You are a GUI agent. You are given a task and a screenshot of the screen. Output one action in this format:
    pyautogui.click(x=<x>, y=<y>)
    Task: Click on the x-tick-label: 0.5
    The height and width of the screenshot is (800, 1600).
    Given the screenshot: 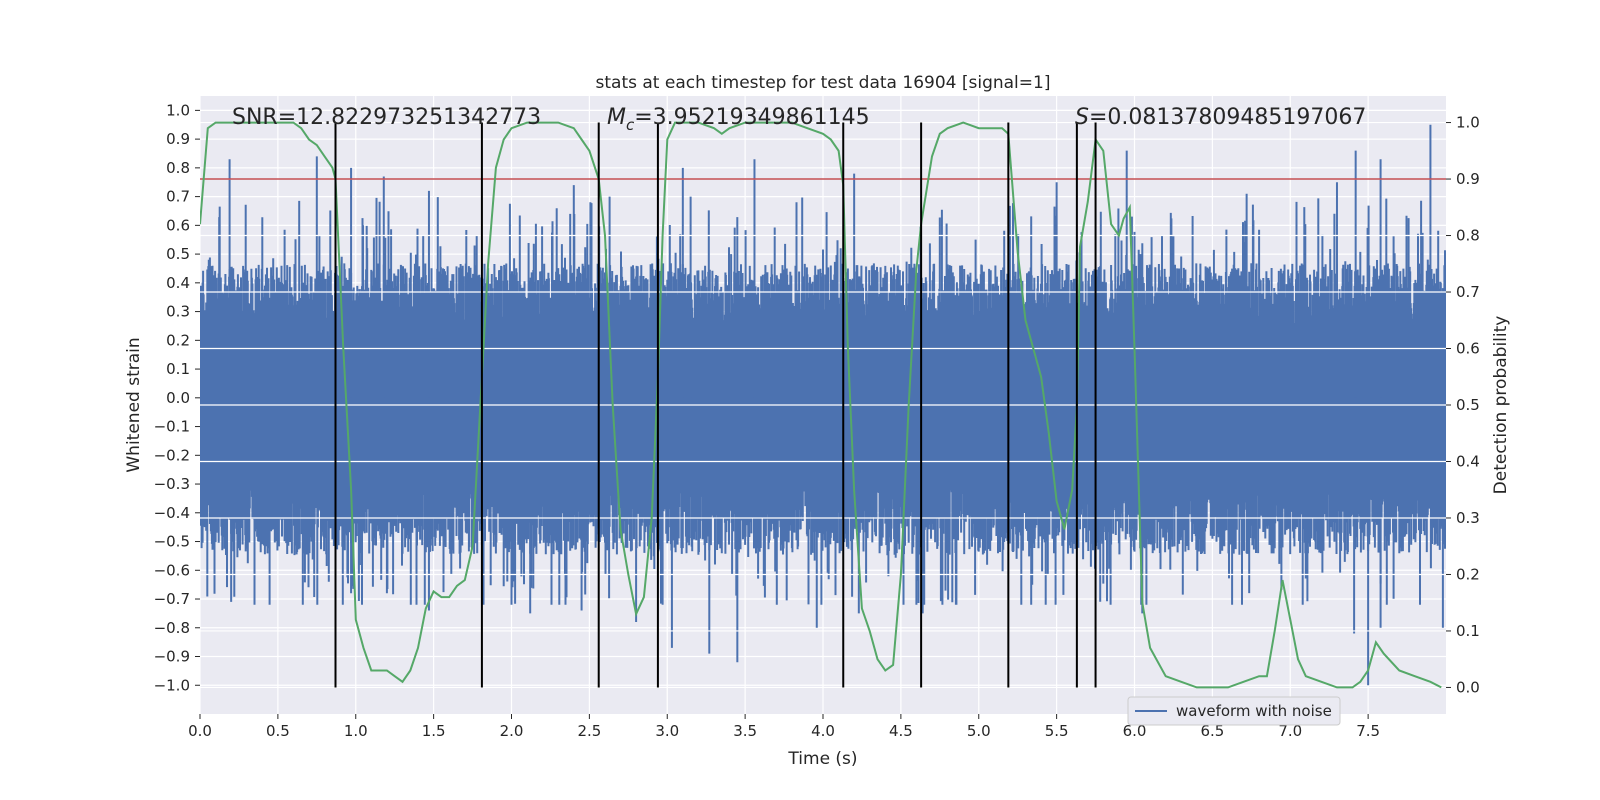 What is the action you would take?
    pyautogui.click(x=278, y=731)
    